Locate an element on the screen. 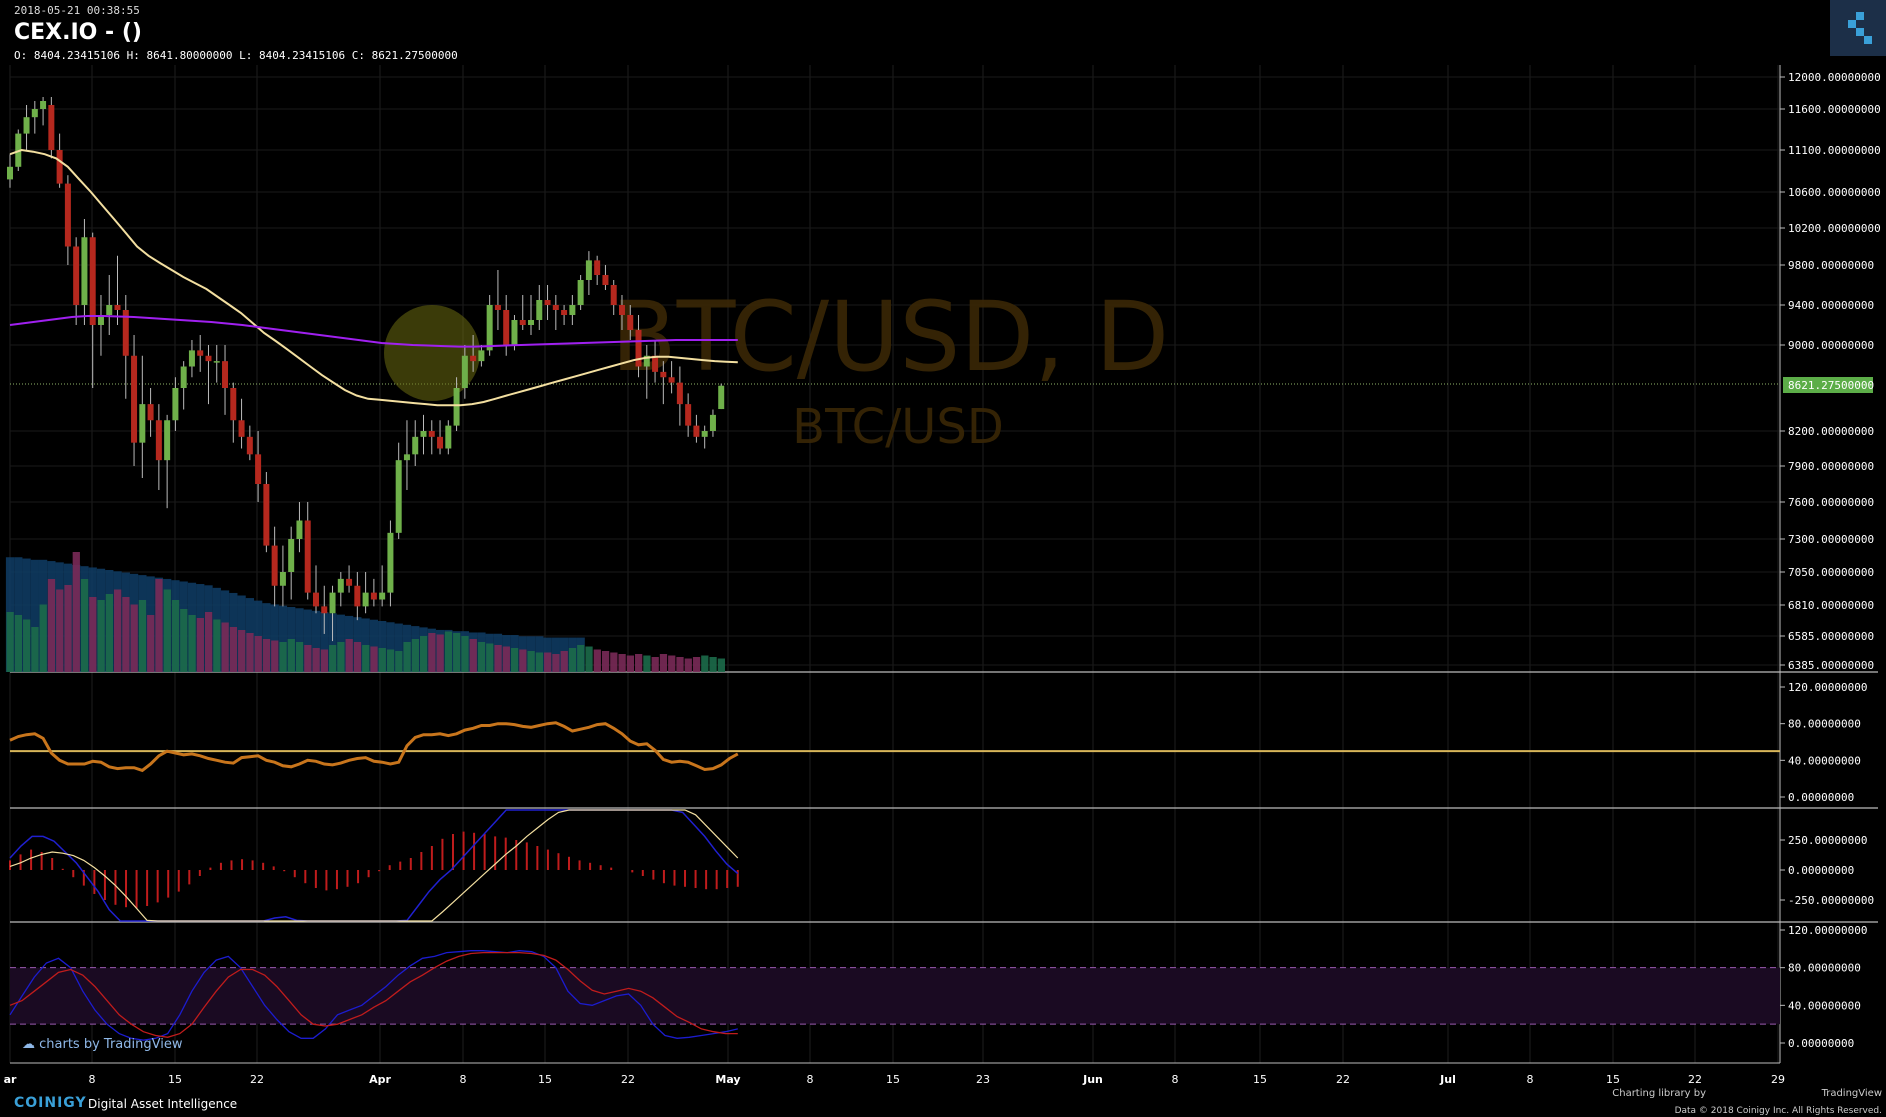 This screenshot has height=1117, width=1886. logo-button is located at coordinates (1858, 28).